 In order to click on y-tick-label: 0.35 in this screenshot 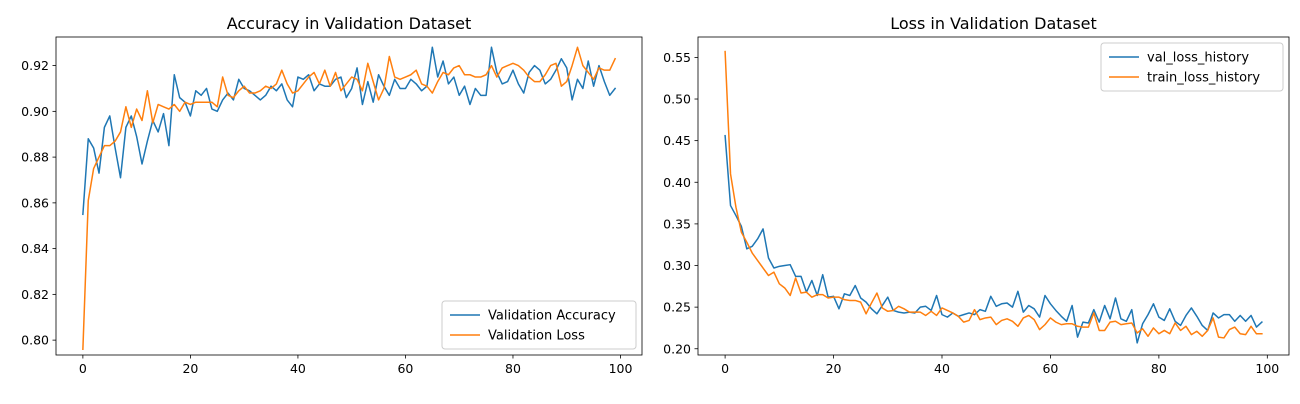, I will do `click(677, 223)`.